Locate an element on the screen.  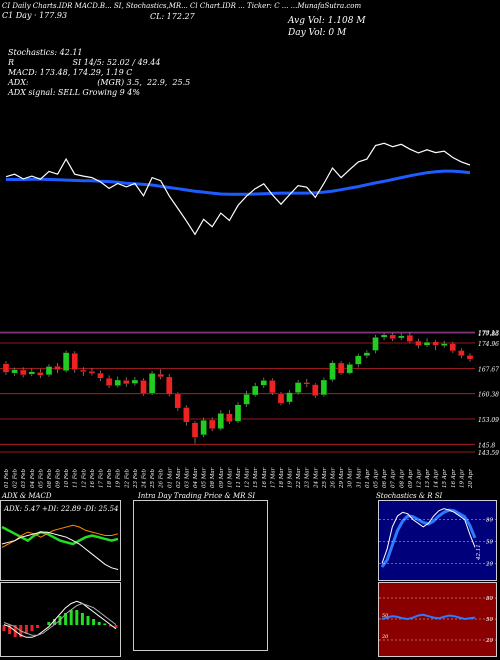
date-label: 25 Mar is located at coordinates (325, 478).